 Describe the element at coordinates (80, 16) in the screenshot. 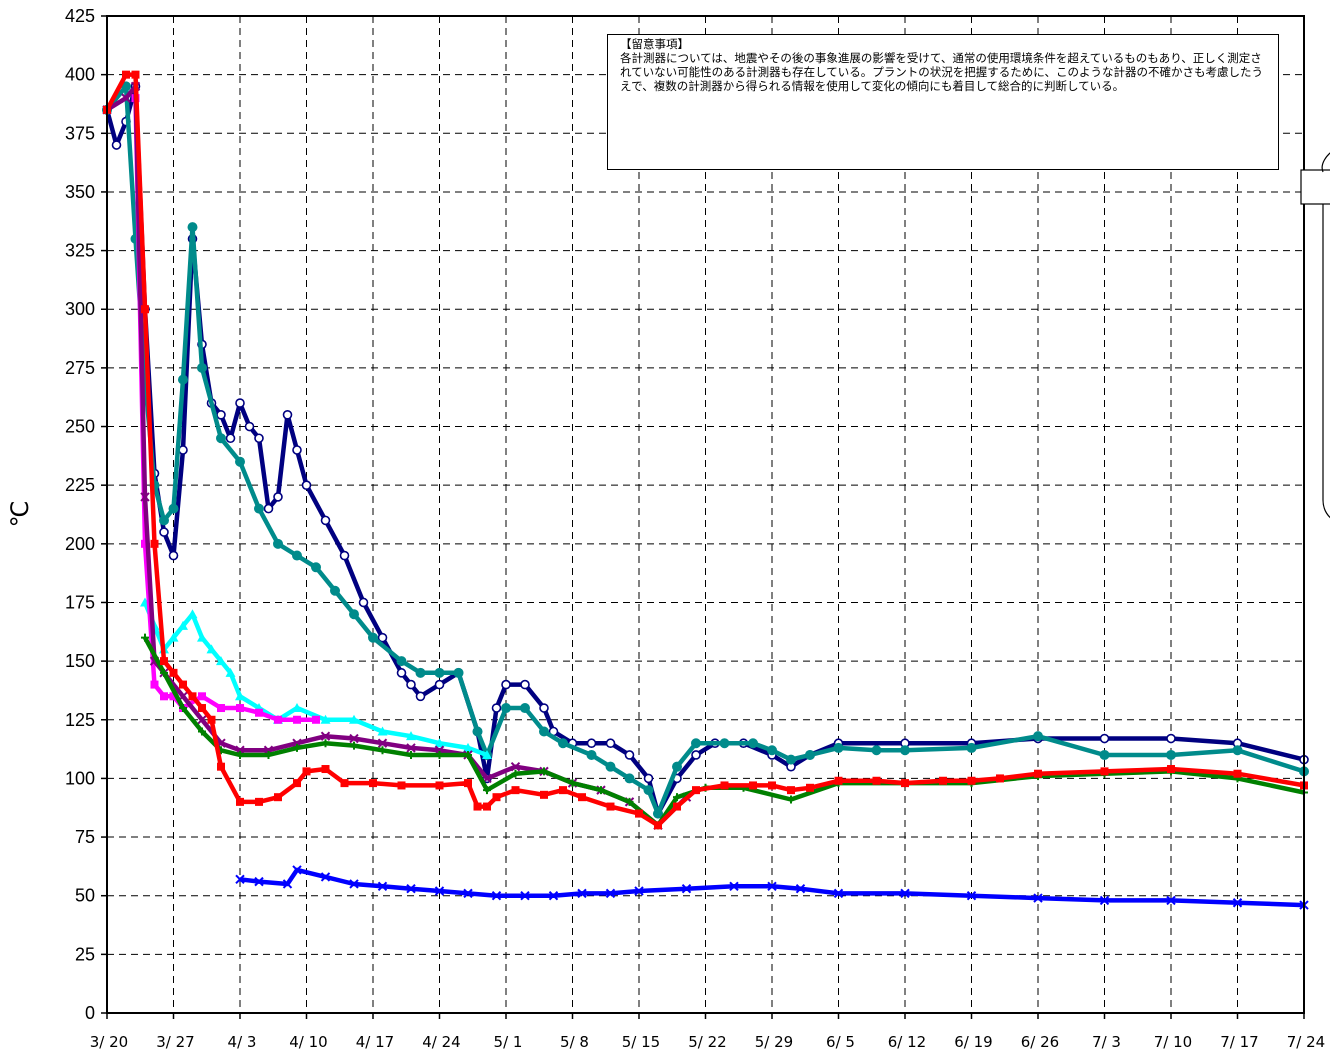

I see `y-tick-label: 425` at that location.